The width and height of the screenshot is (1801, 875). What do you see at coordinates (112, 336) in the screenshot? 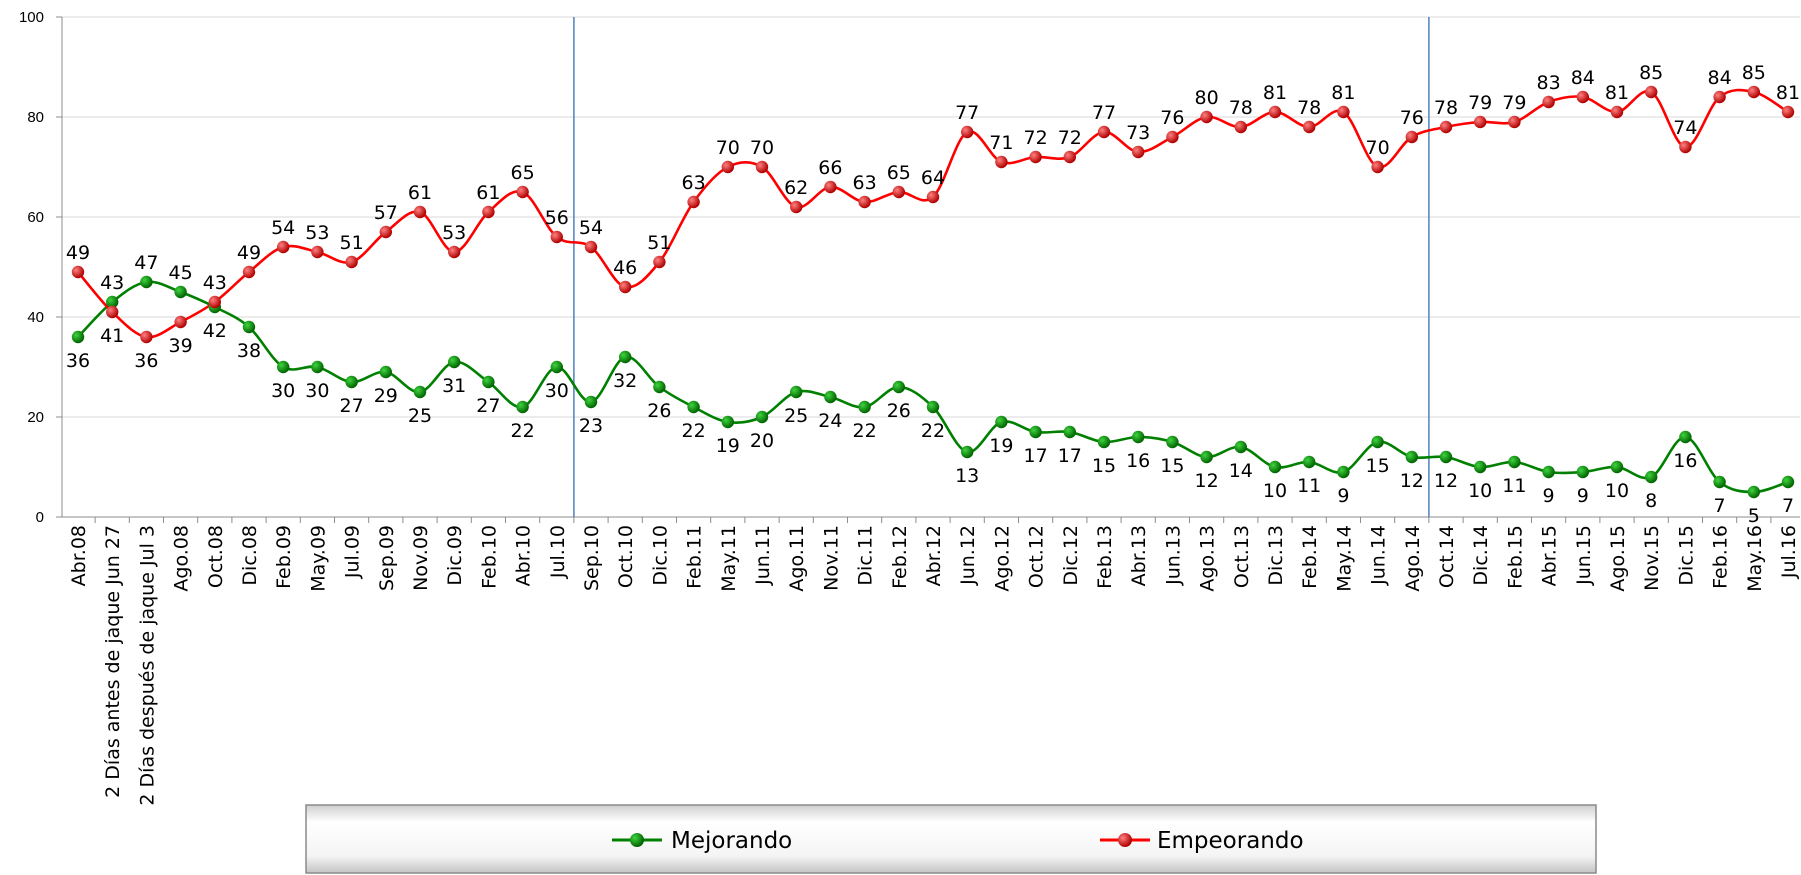
I see `data-label-empeorando: 41` at bounding box center [112, 336].